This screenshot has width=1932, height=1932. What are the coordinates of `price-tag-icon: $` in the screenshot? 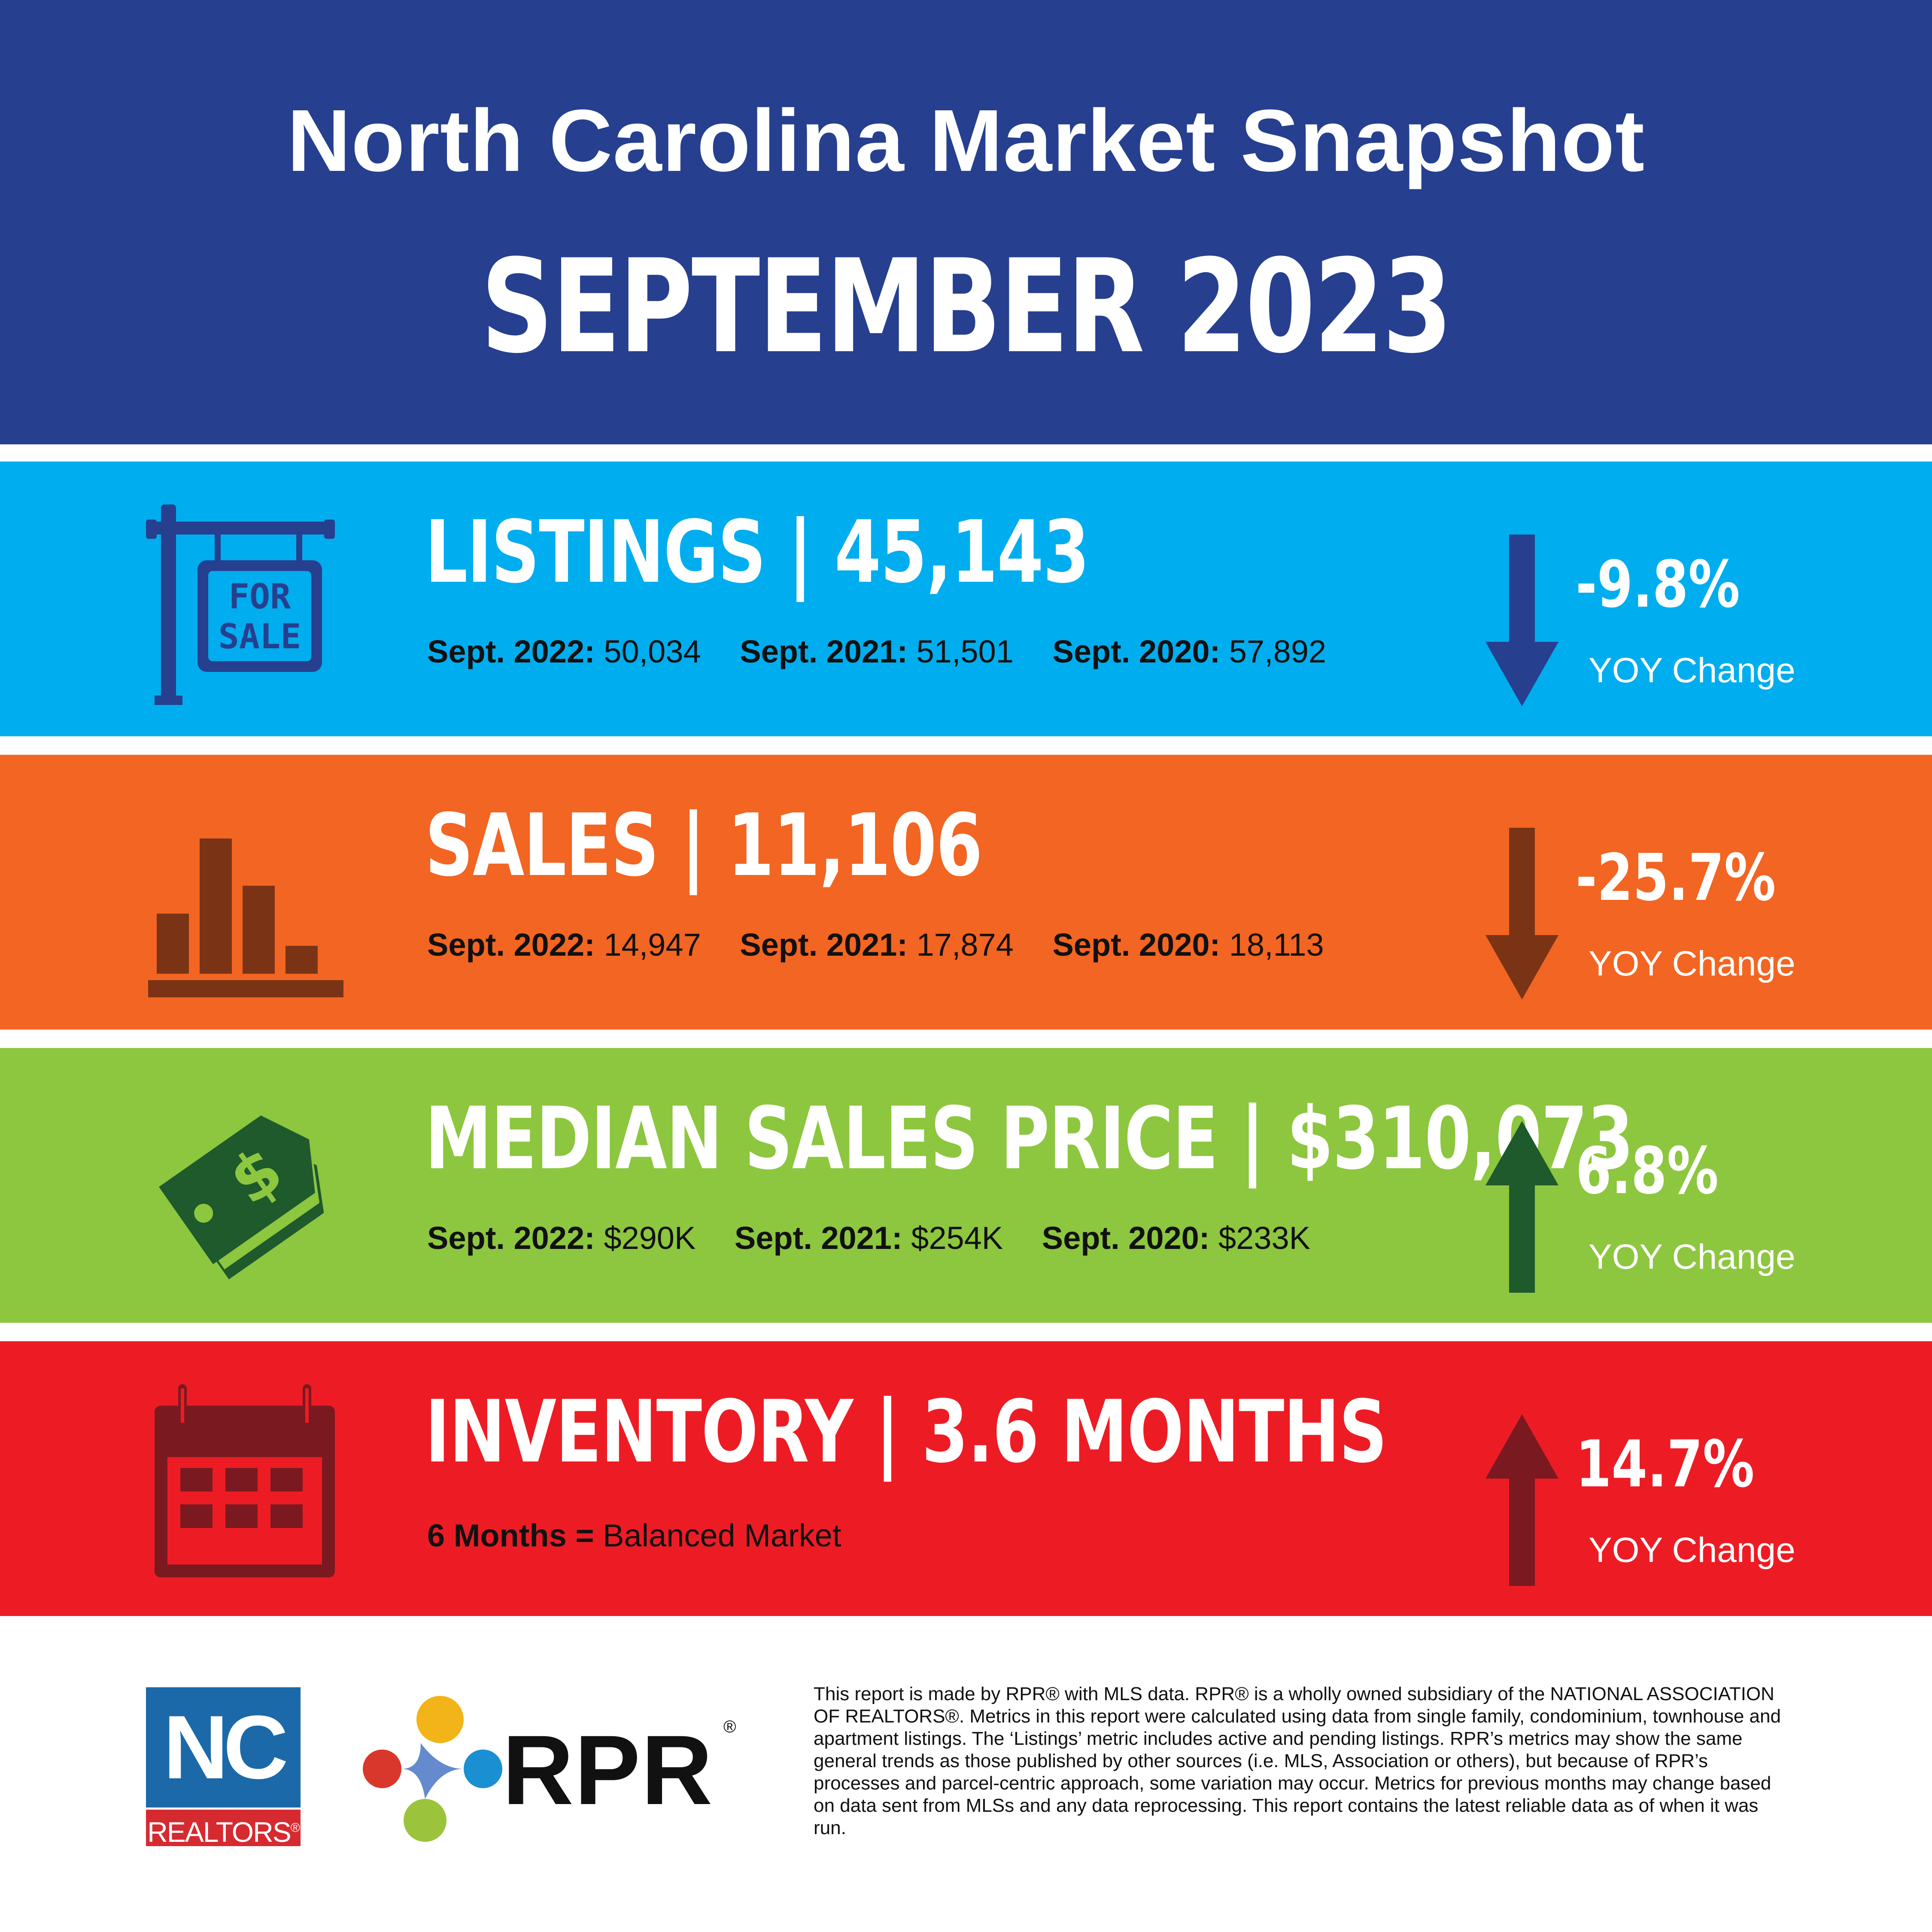 It's located at (241, 1197).